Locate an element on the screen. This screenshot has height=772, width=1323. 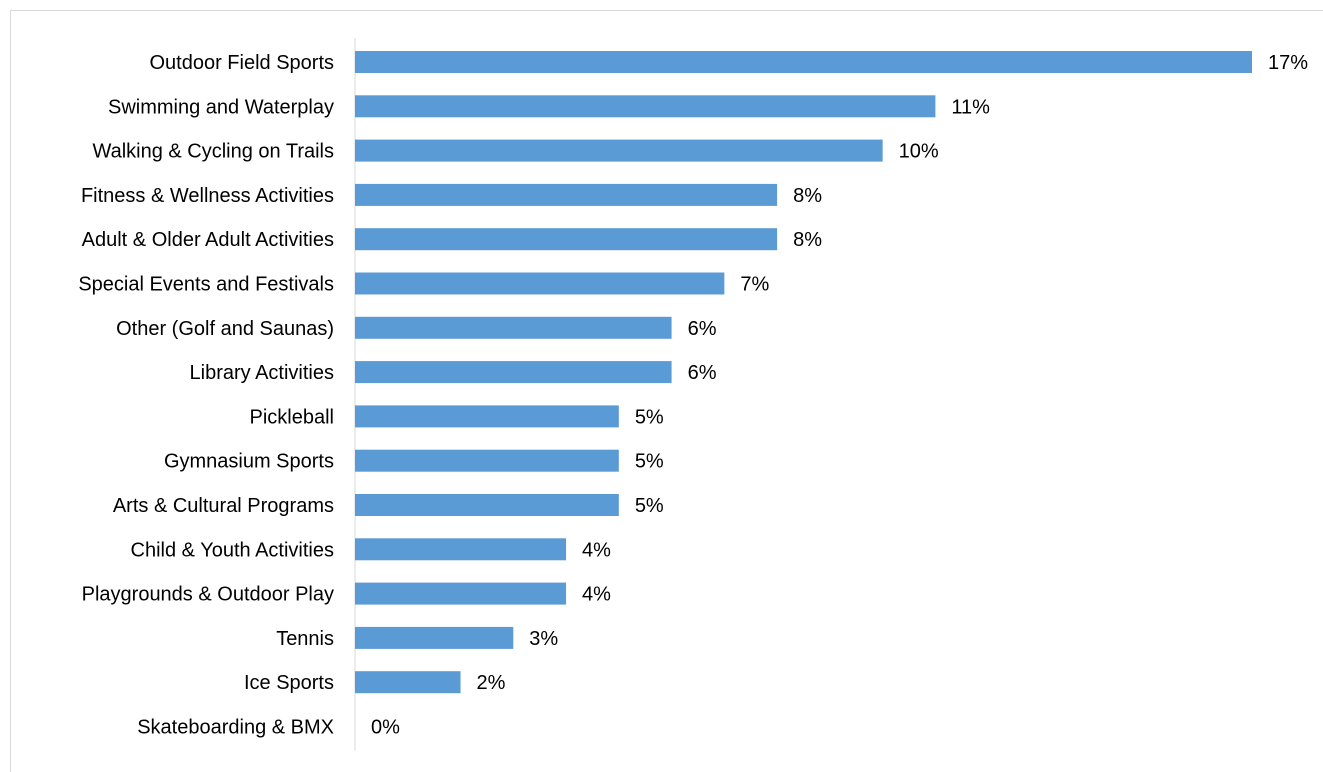
data-label: 3% is located at coordinates (543, 639).